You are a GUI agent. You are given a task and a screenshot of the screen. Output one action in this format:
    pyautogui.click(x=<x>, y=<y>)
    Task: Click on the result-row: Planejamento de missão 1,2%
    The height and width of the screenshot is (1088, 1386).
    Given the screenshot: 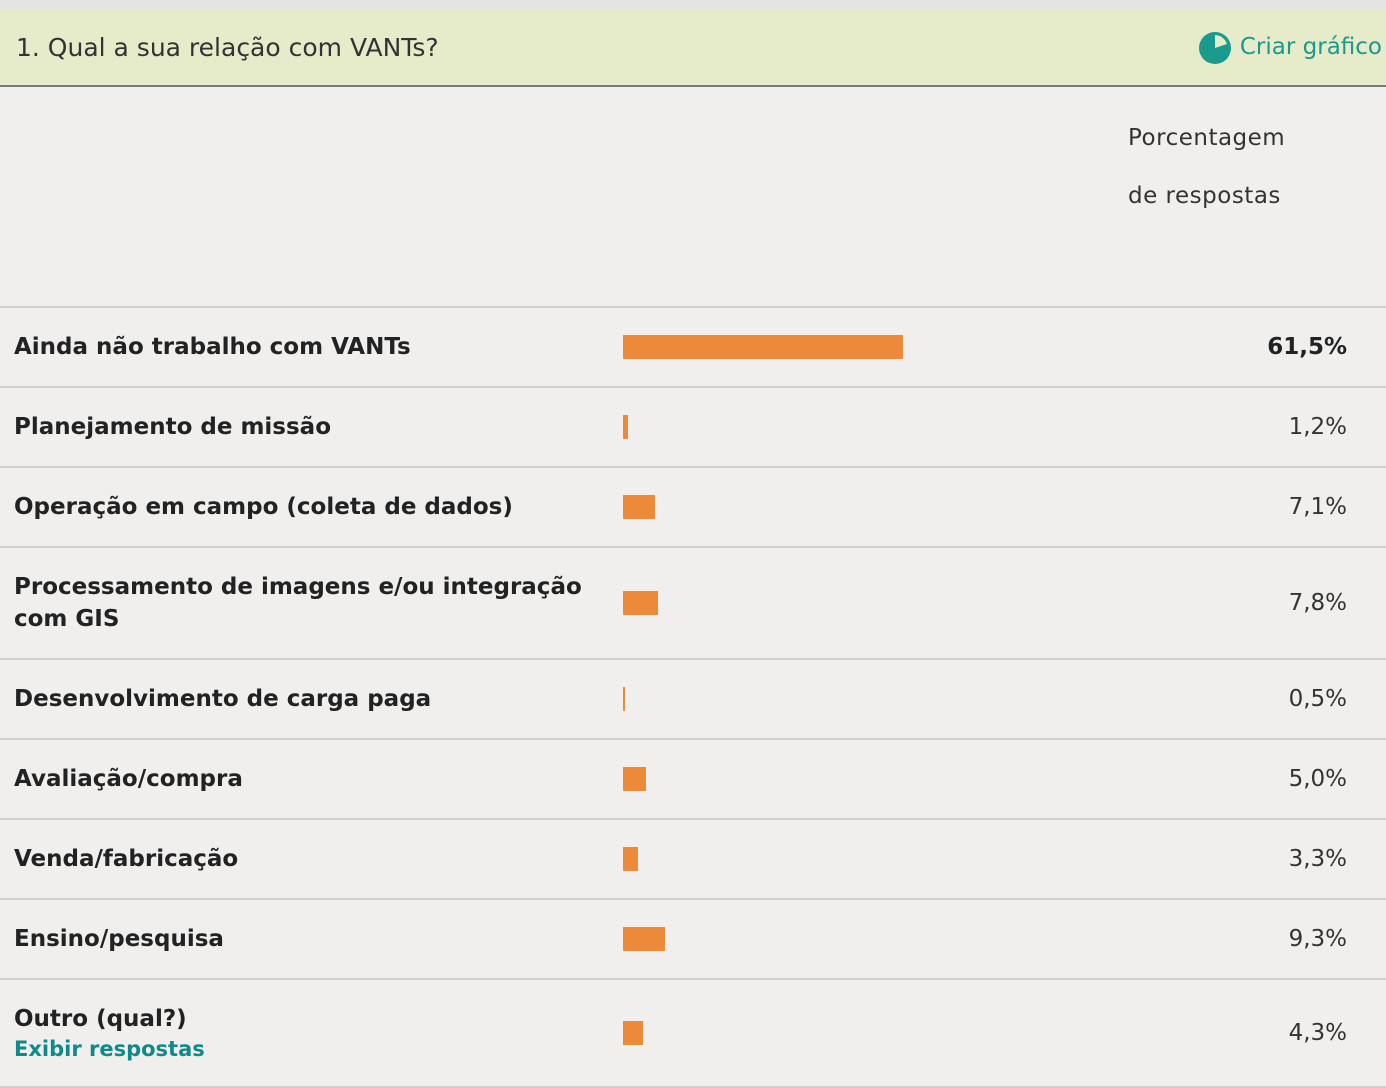 What is the action you would take?
    pyautogui.click(x=693, y=428)
    